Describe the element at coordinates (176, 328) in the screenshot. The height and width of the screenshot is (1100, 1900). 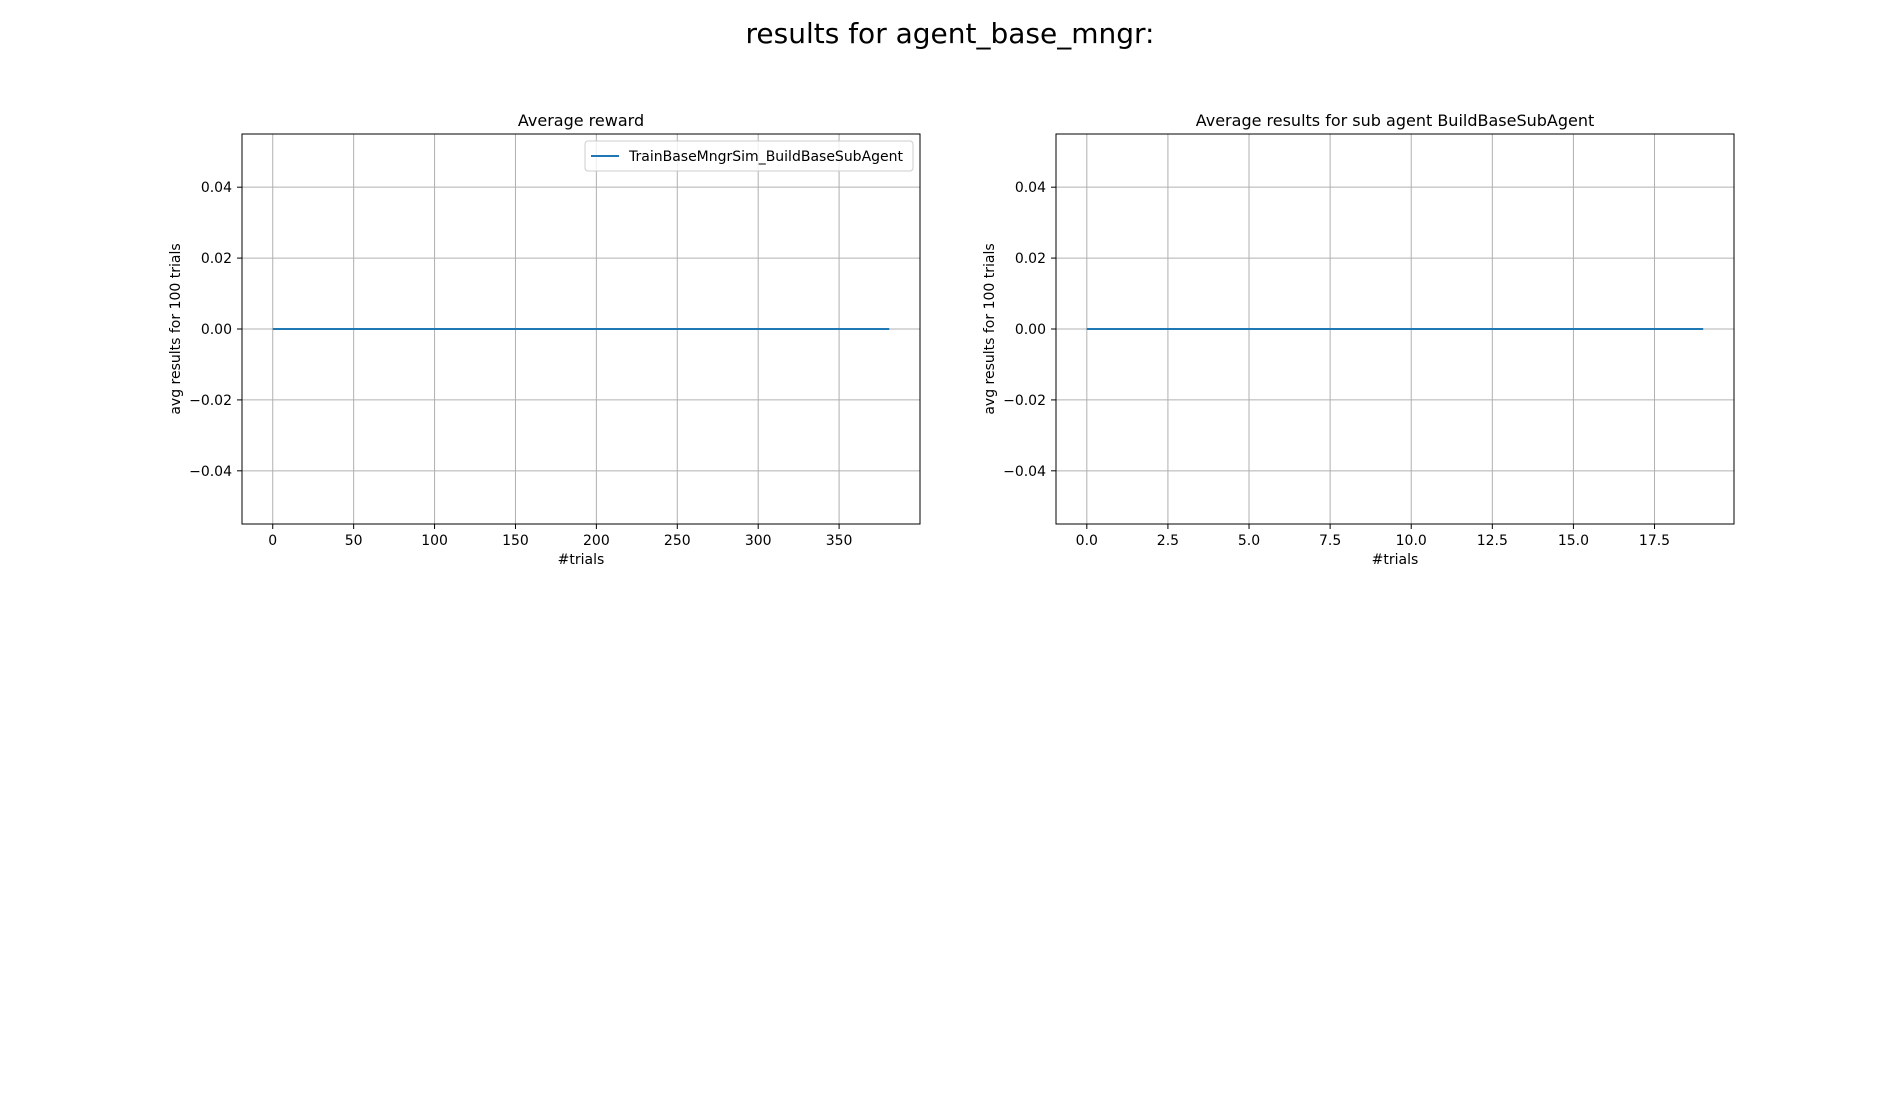
I see `chart-1-y-axis-label: avg results for 100 trials` at that location.